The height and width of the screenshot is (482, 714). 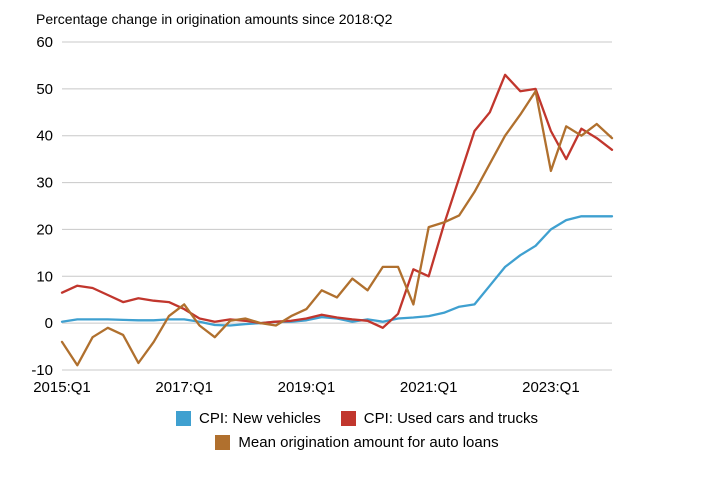 I want to click on legend-item-cpi-new-vehicles: CPI: New vehicles, so click(x=248, y=418).